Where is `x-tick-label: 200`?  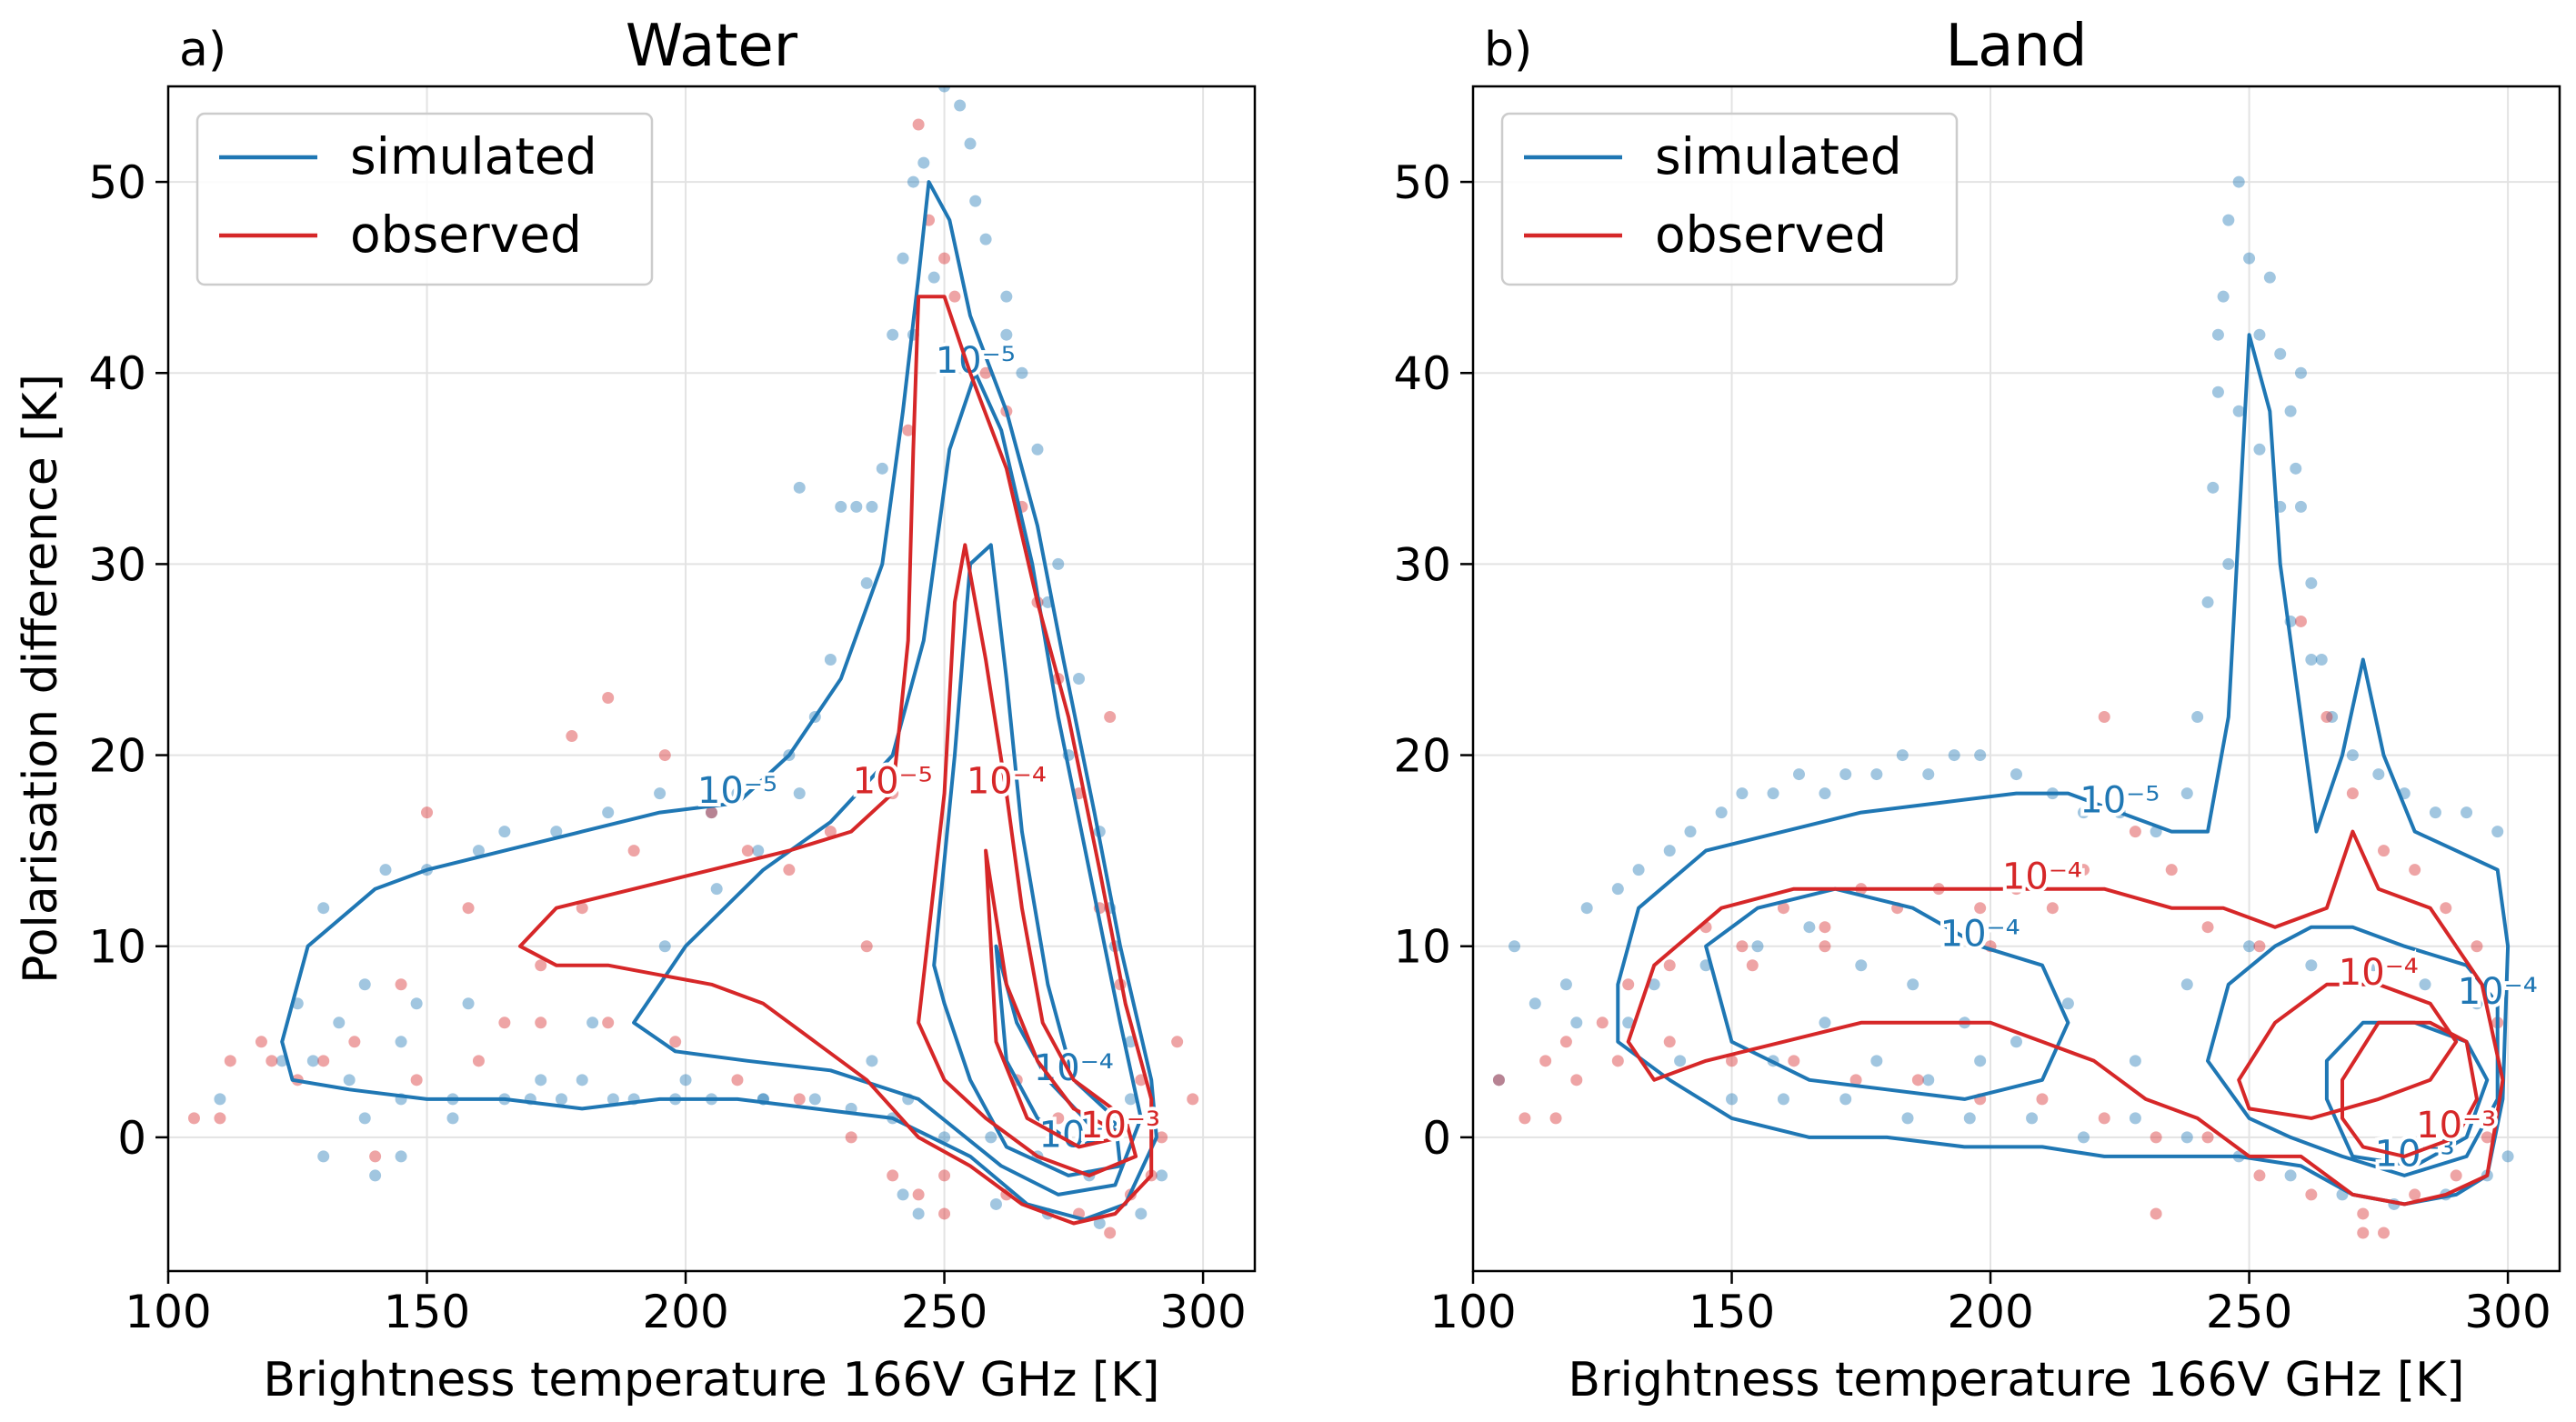 x-tick-label: 200 is located at coordinates (685, 1312).